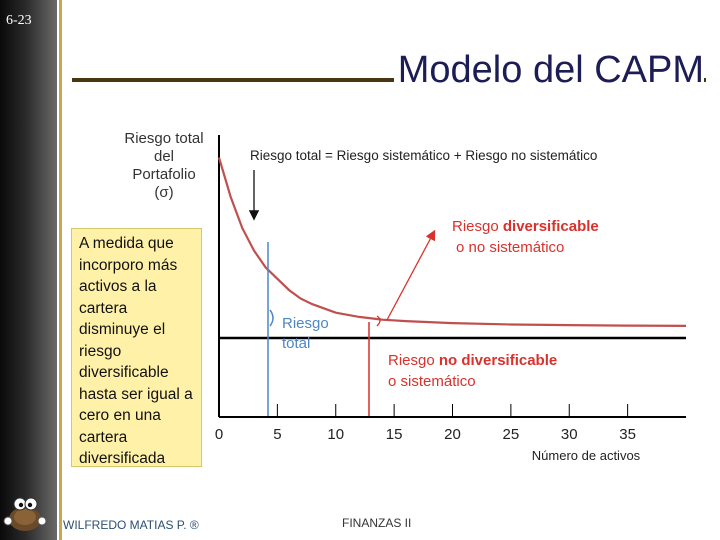 The height and width of the screenshot is (540, 720). Describe the element at coordinates (219, 434) in the screenshot. I see `x-tick-label: 0` at that location.